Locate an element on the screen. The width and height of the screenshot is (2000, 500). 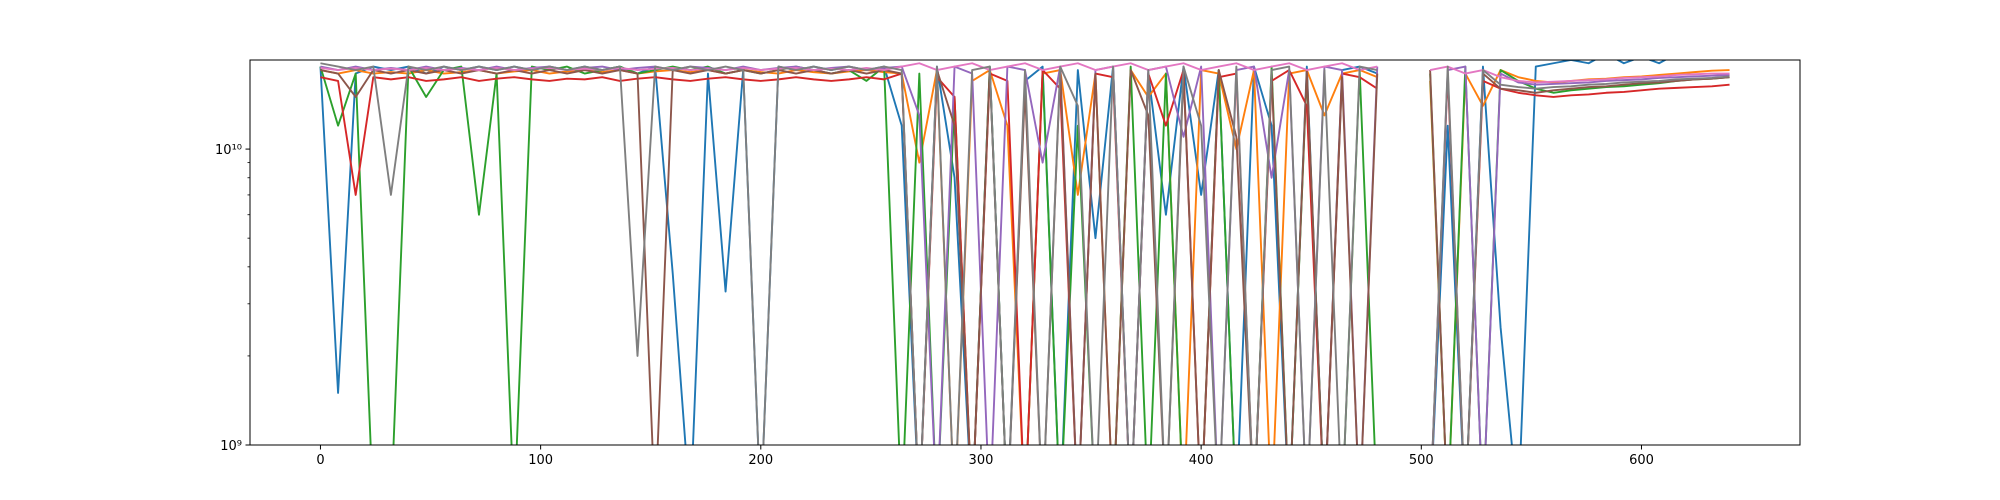
y-tick-label: 10⁹ is located at coordinates (231, 446).